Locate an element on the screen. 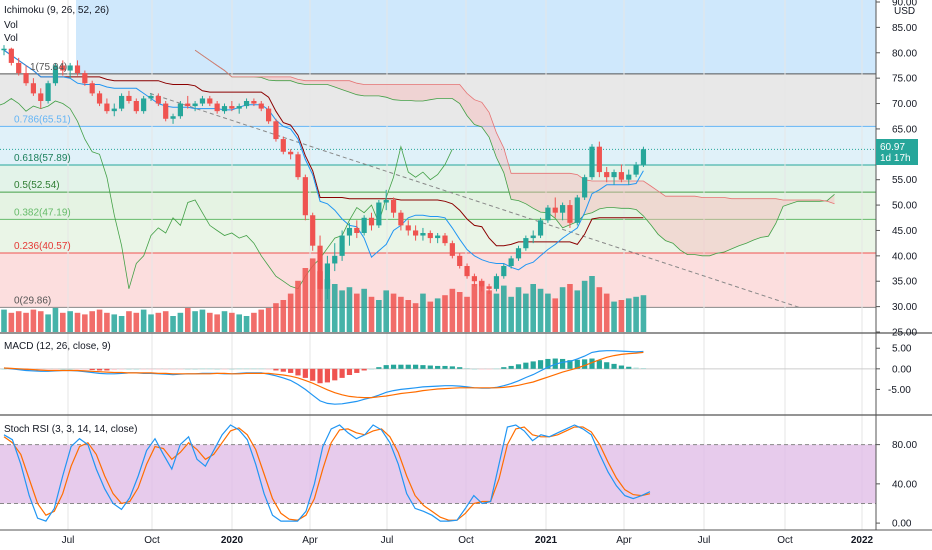 The height and width of the screenshot is (550, 932). signal-line is located at coordinates (323, 375).